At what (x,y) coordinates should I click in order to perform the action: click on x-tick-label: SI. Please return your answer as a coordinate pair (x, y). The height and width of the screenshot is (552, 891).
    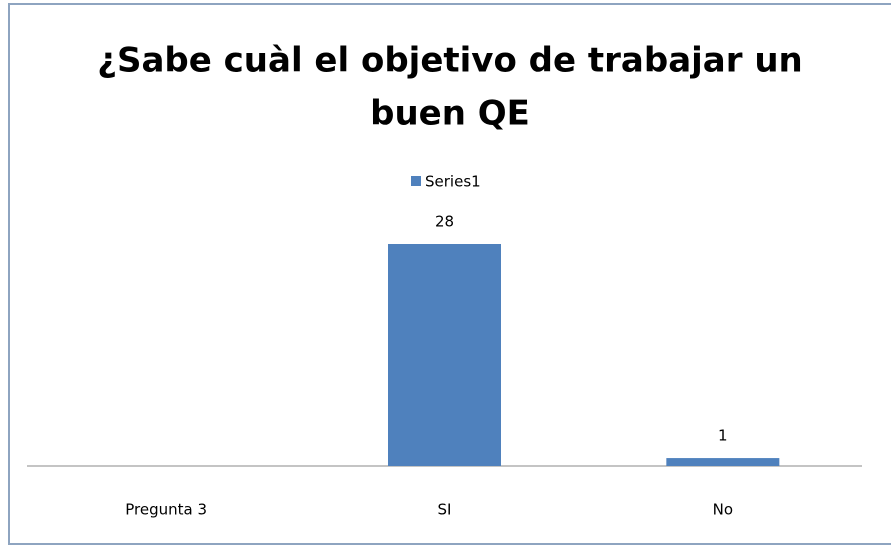
    Looking at the image, I should click on (445, 510).